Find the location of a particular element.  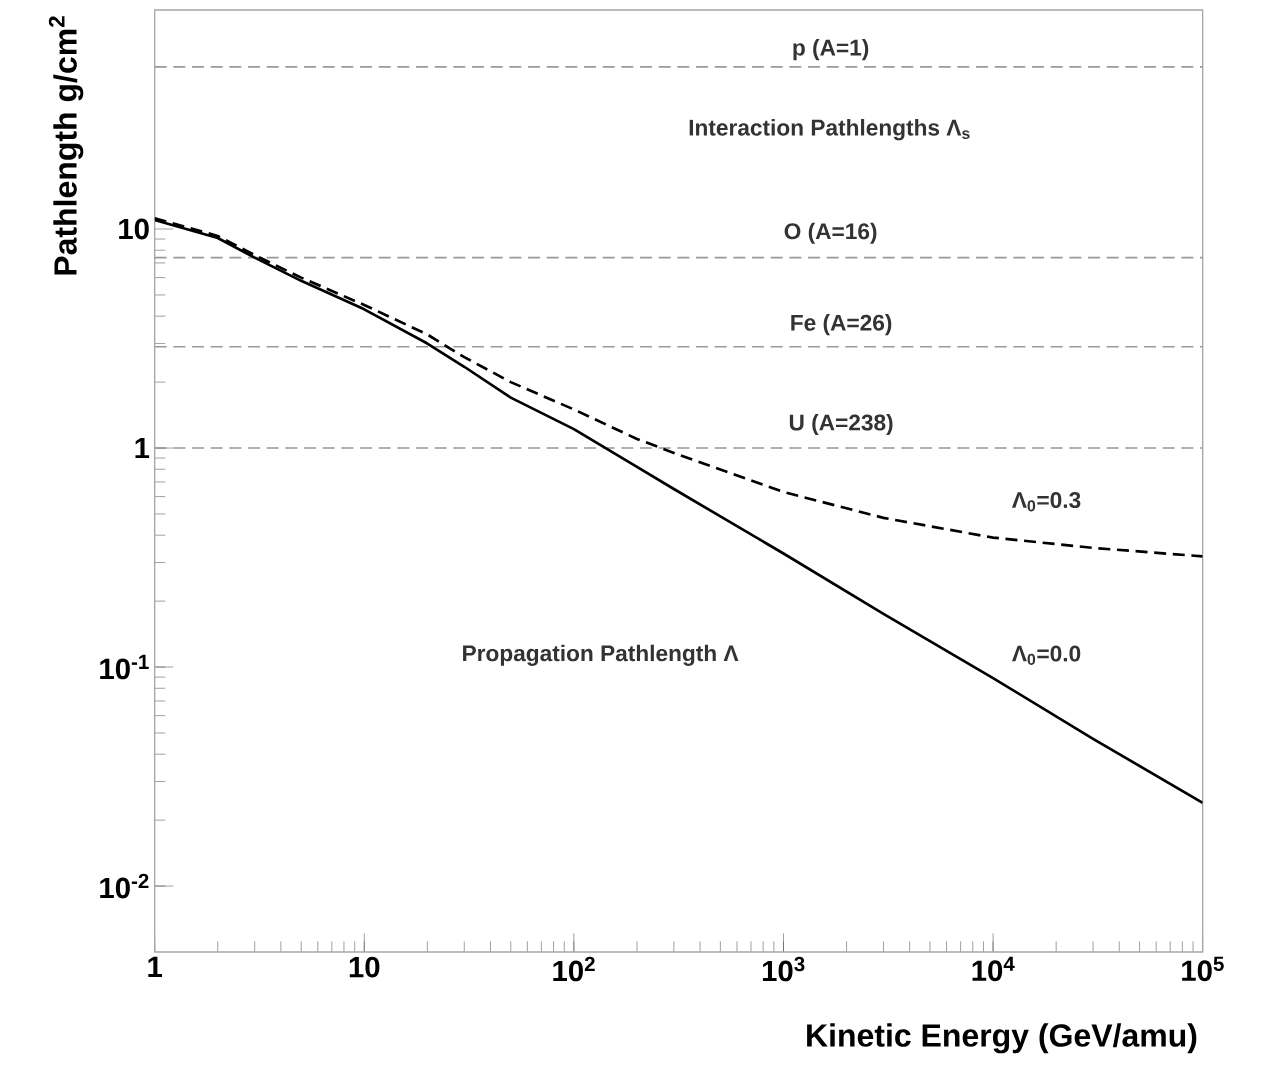

x-tick-label: 10$^{4}$ is located at coordinates (993, 969).